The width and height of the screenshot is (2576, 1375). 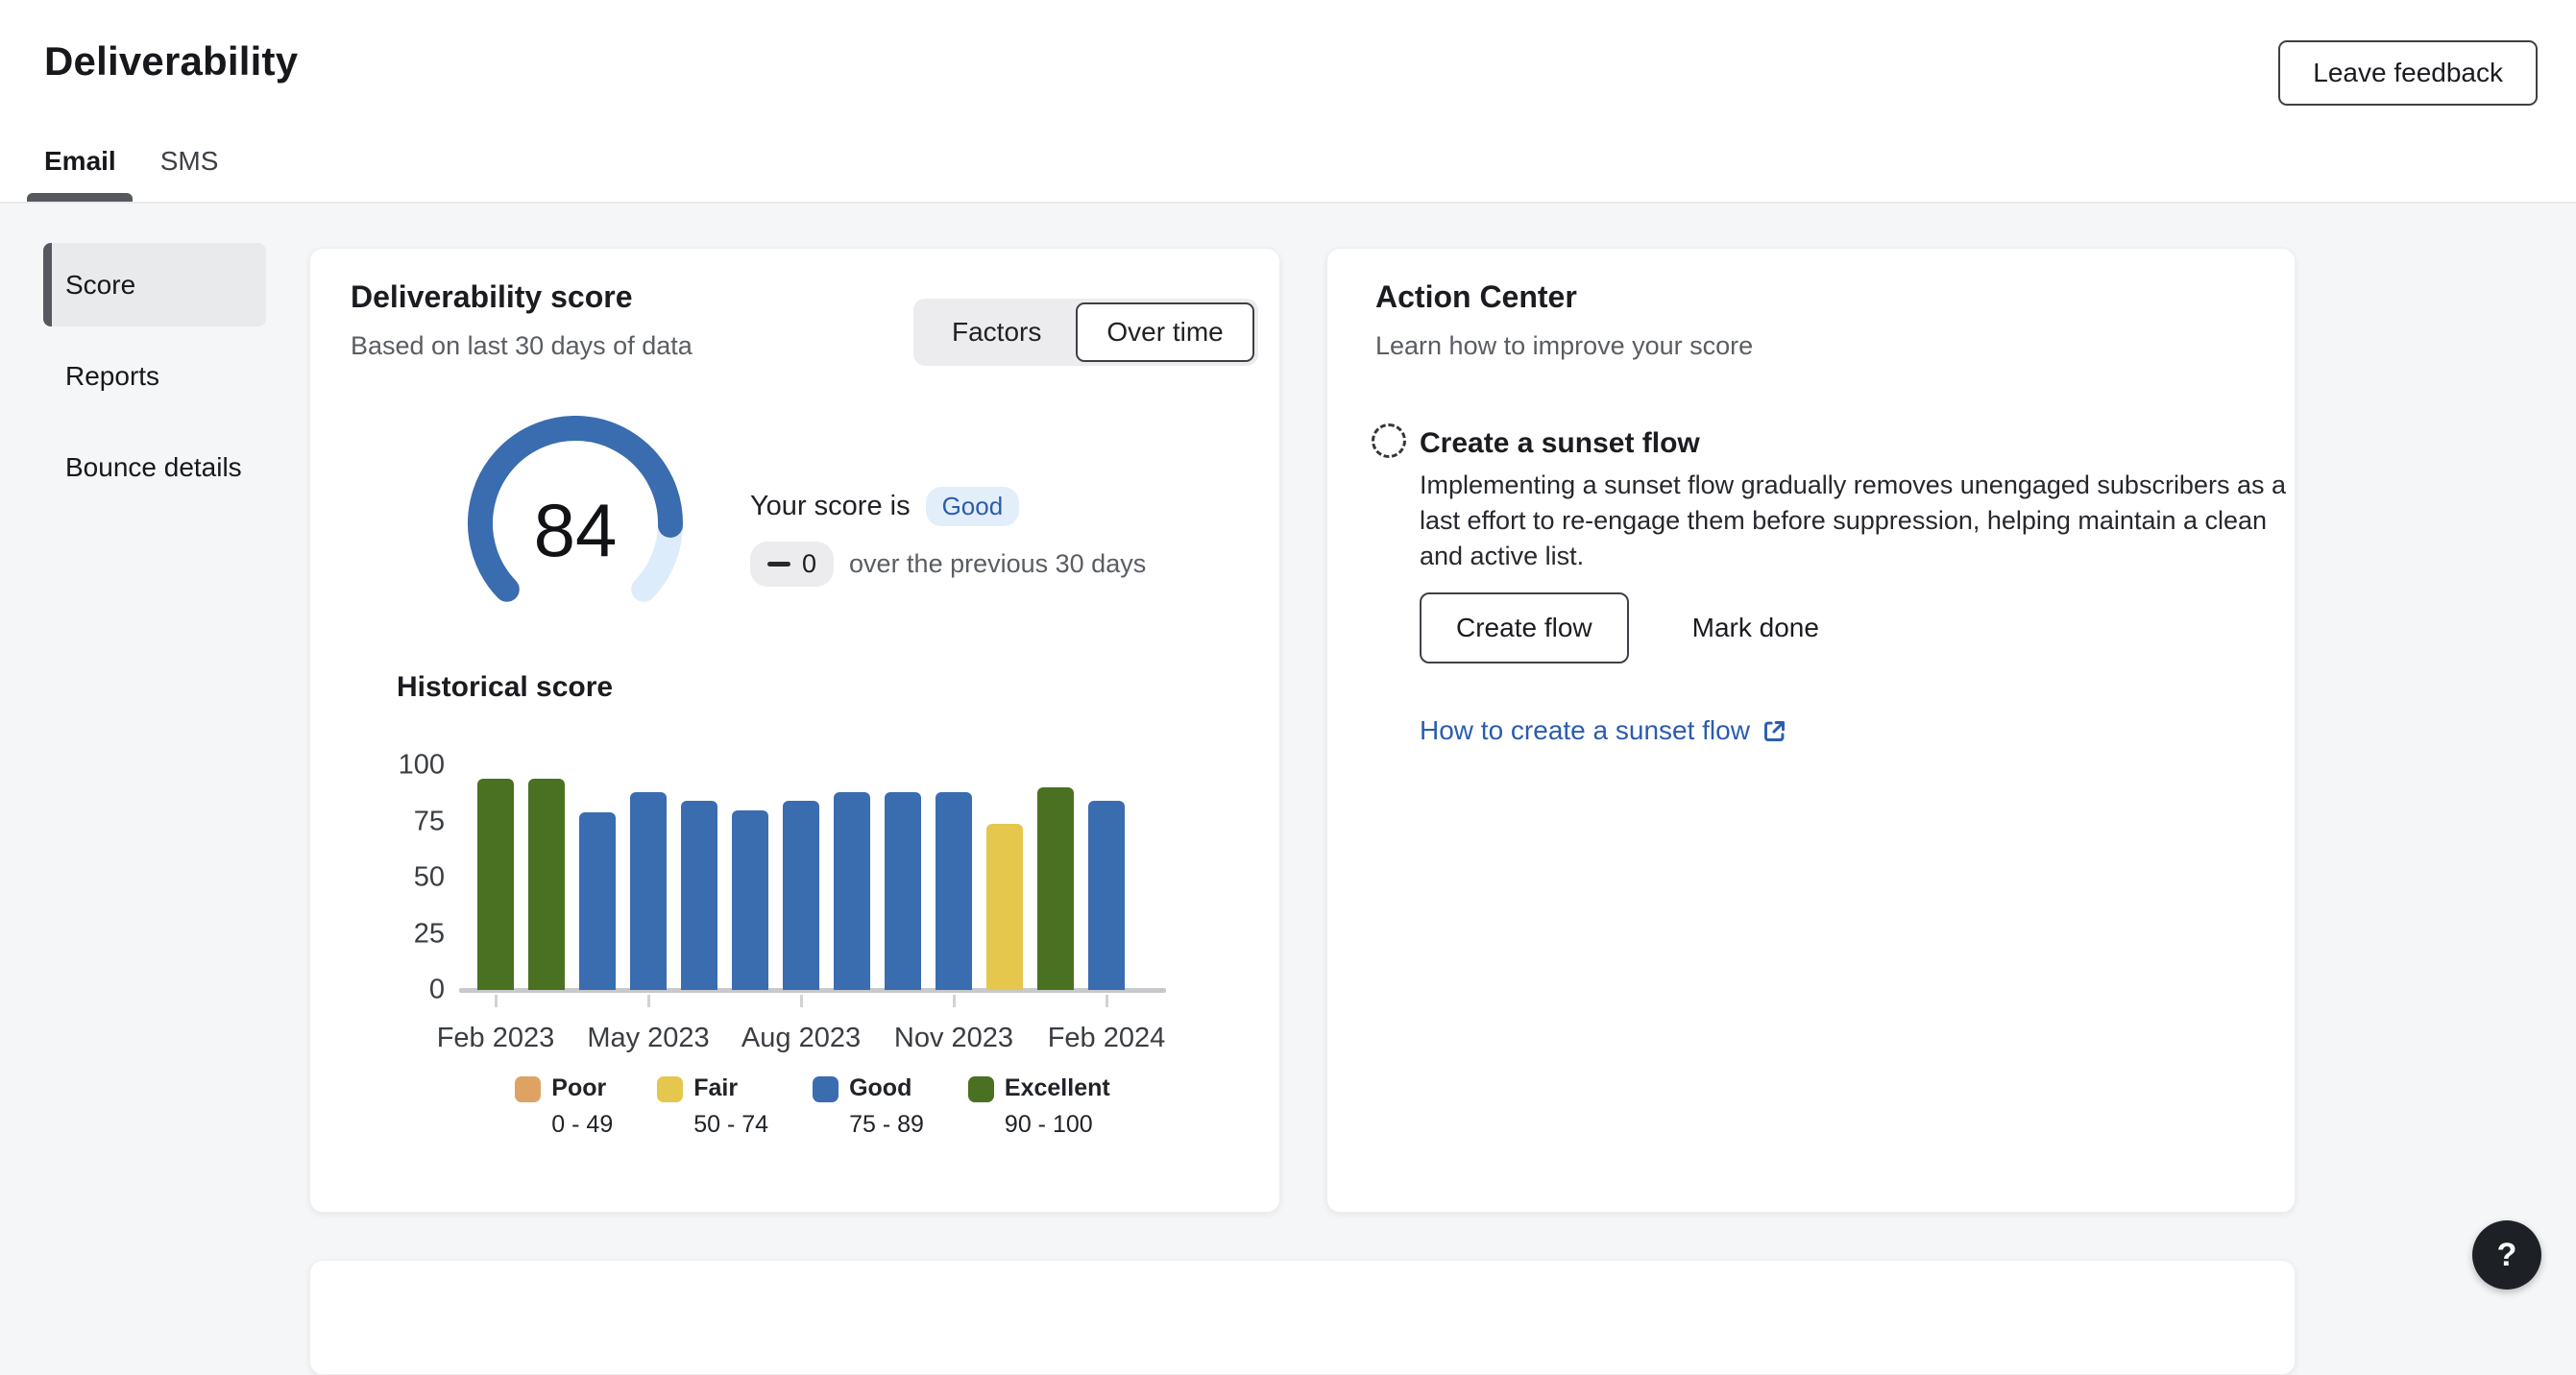 What do you see at coordinates (880, 1087) in the screenshot?
I see `legend-name: Good` at bounding box center [880, 1087].